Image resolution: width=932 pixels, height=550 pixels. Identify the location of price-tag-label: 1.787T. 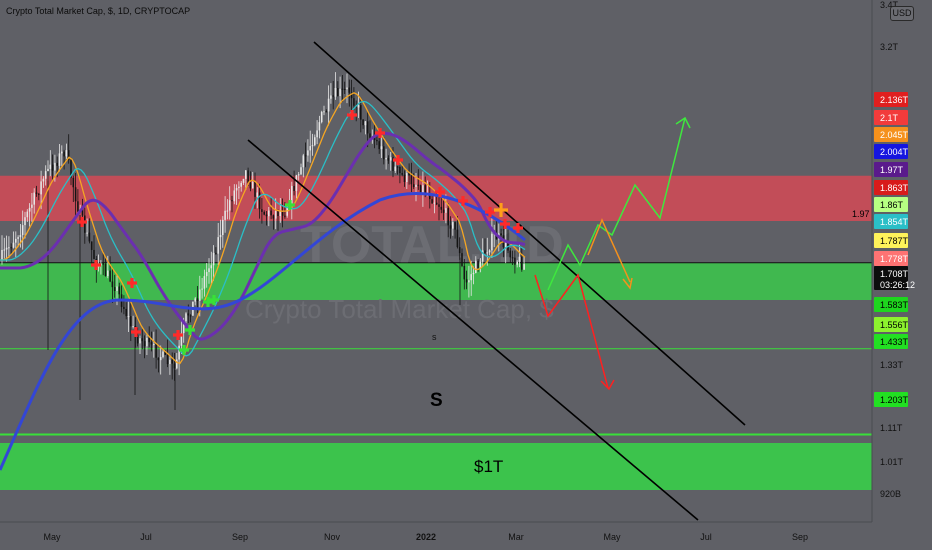
(894, 241).